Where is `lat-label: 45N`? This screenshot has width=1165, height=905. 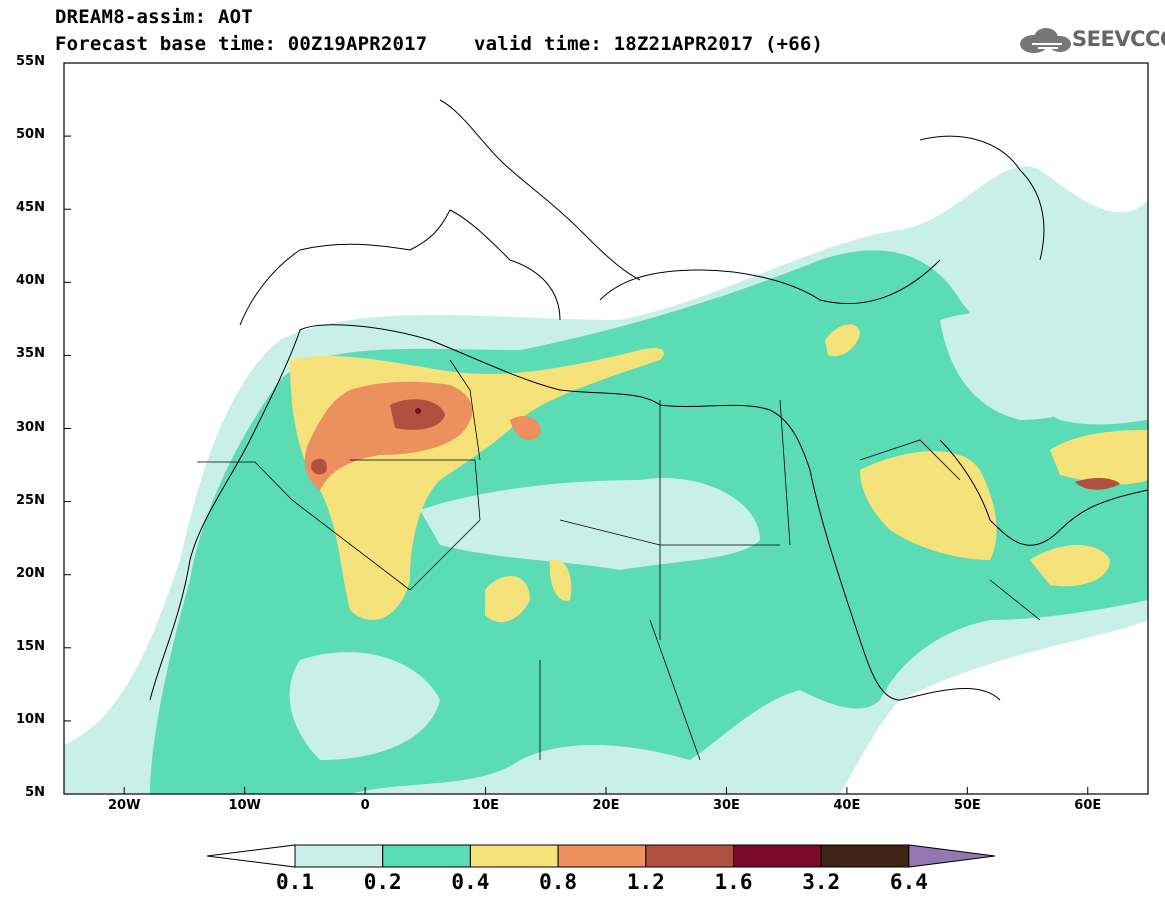 lat-label: 45N is located at coordinates (30, 208).